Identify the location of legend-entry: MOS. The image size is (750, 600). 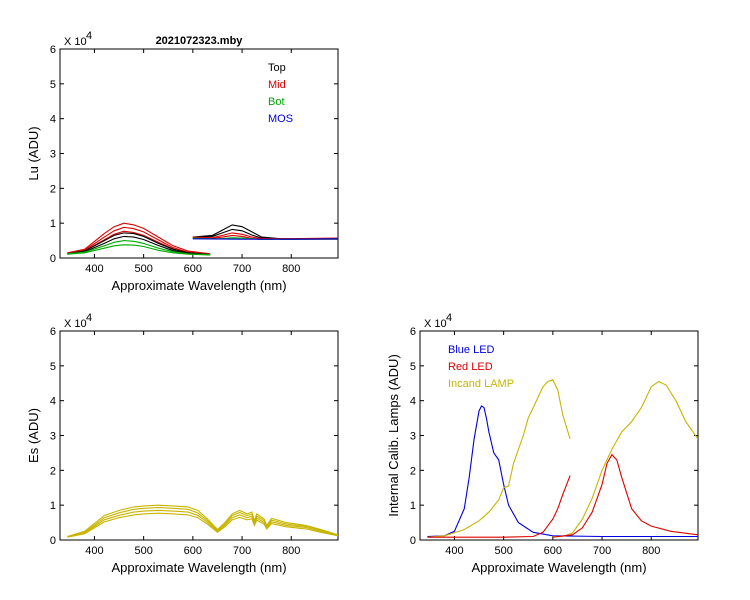
(280, 119).